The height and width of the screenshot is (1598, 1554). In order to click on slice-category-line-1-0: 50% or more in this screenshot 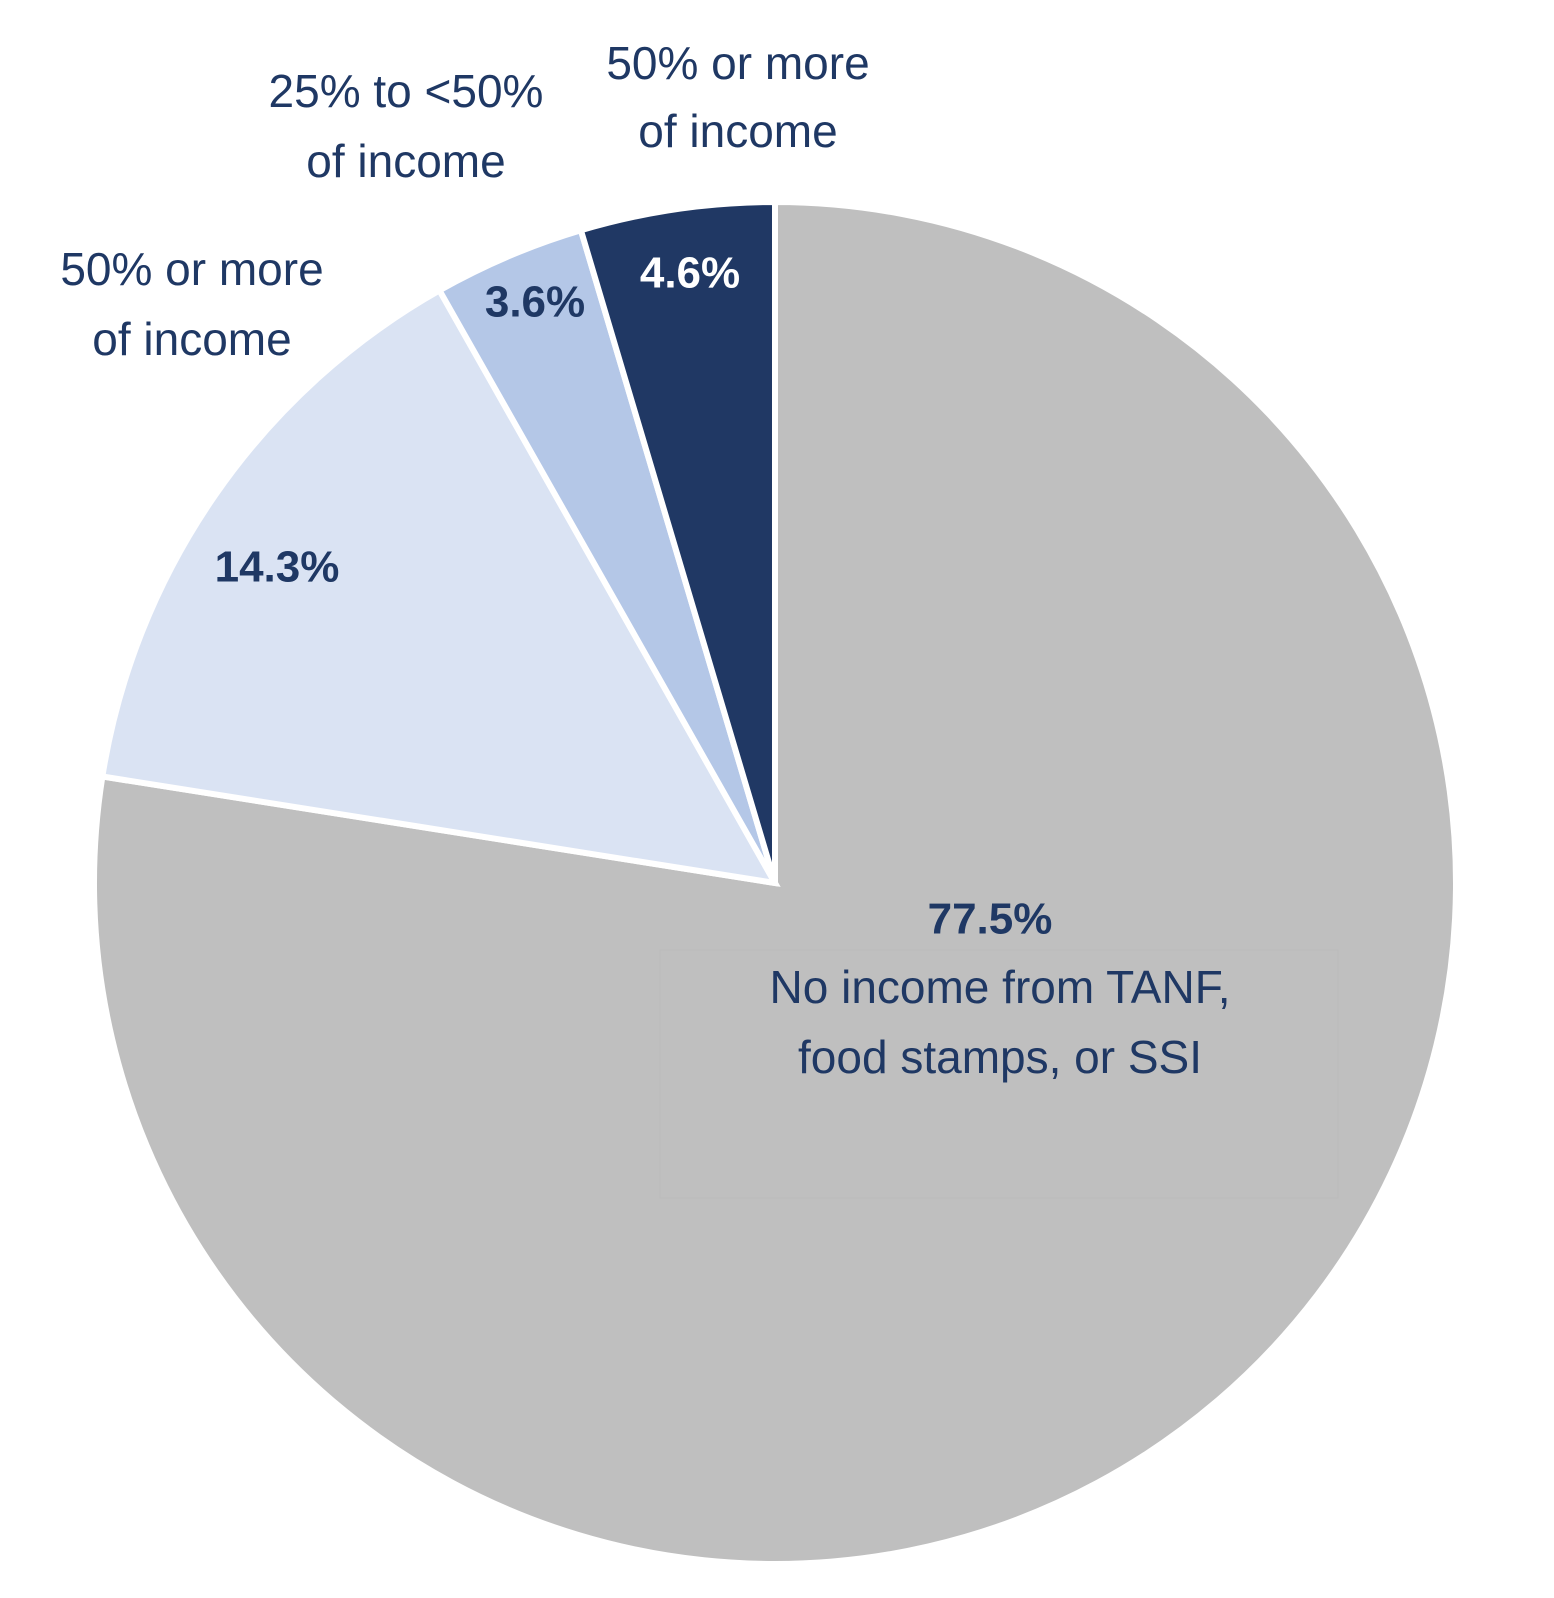, I will do `click(191, 269)`.